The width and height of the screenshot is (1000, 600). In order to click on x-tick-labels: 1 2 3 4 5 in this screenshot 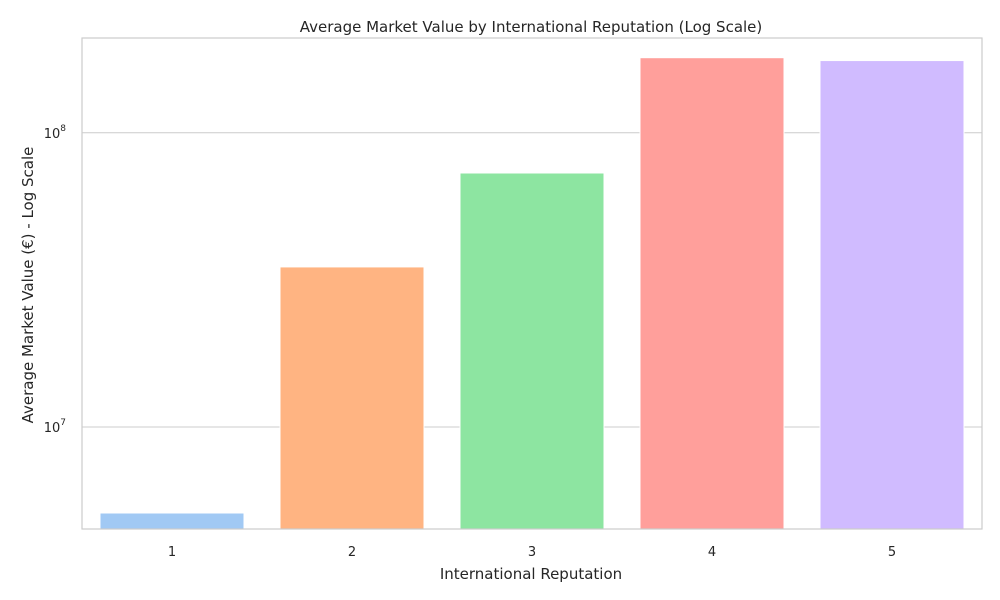, I will do `click(532, 552)`.